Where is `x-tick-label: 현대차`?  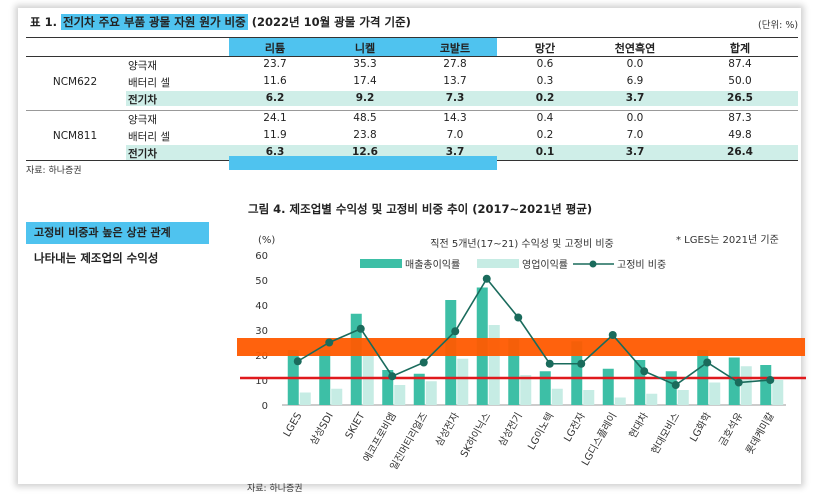
x-tick-label: 현대차 is located at coordinates (639, 426).